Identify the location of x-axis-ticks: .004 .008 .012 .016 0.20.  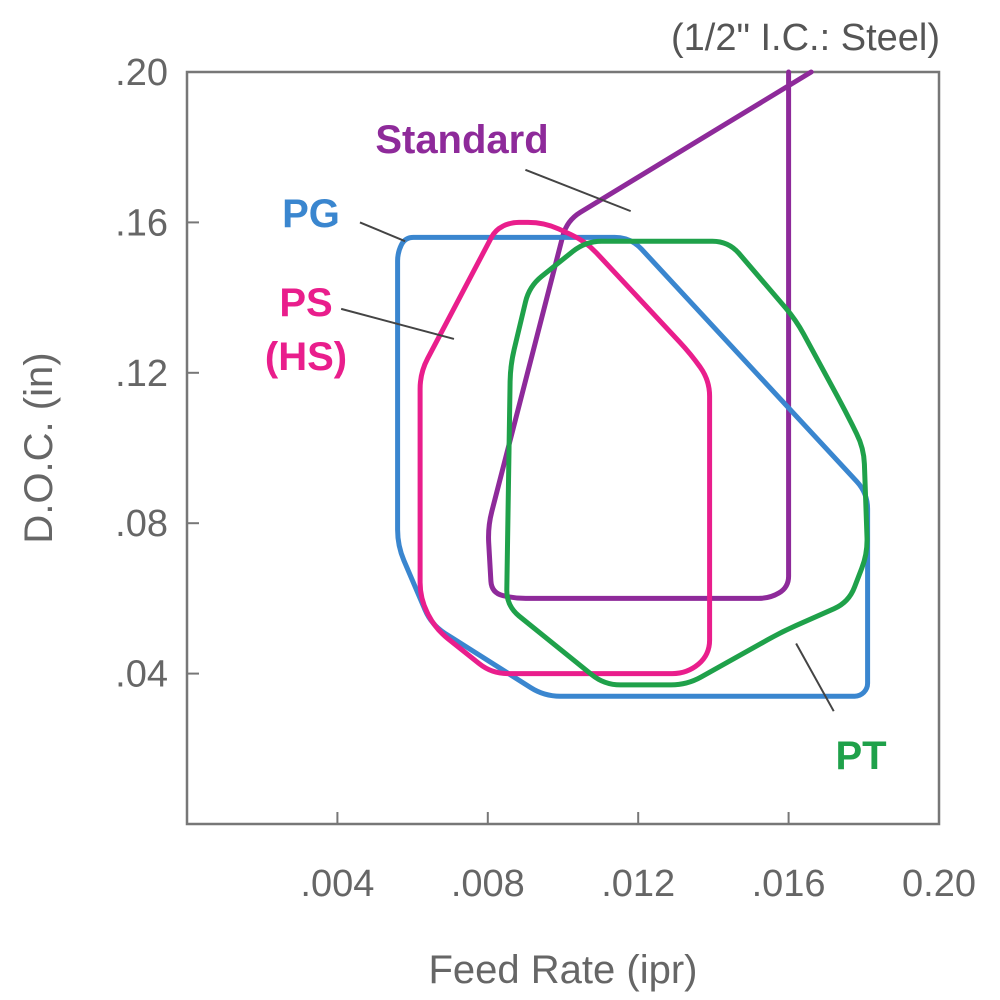
(638, 858).